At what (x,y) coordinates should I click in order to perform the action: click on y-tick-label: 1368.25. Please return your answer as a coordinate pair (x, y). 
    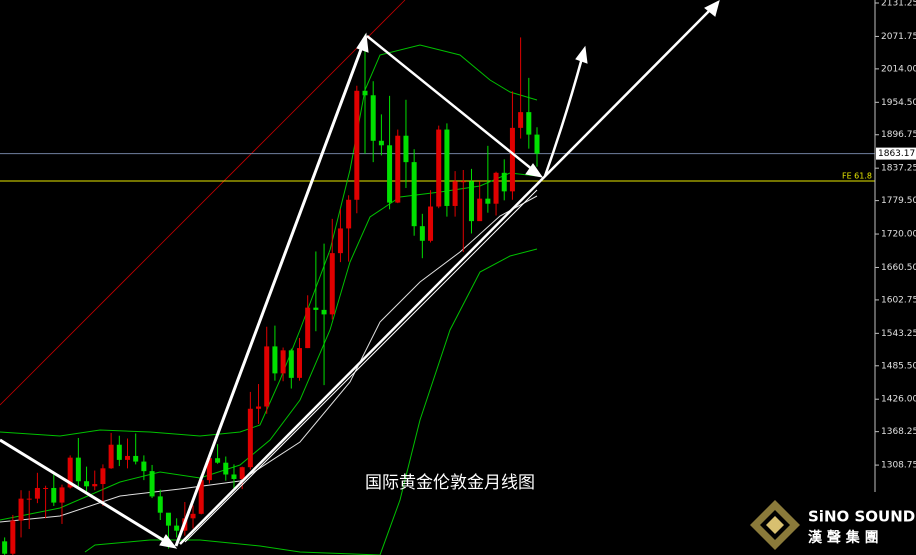
    Looking at the image, I should click on (898, 432).